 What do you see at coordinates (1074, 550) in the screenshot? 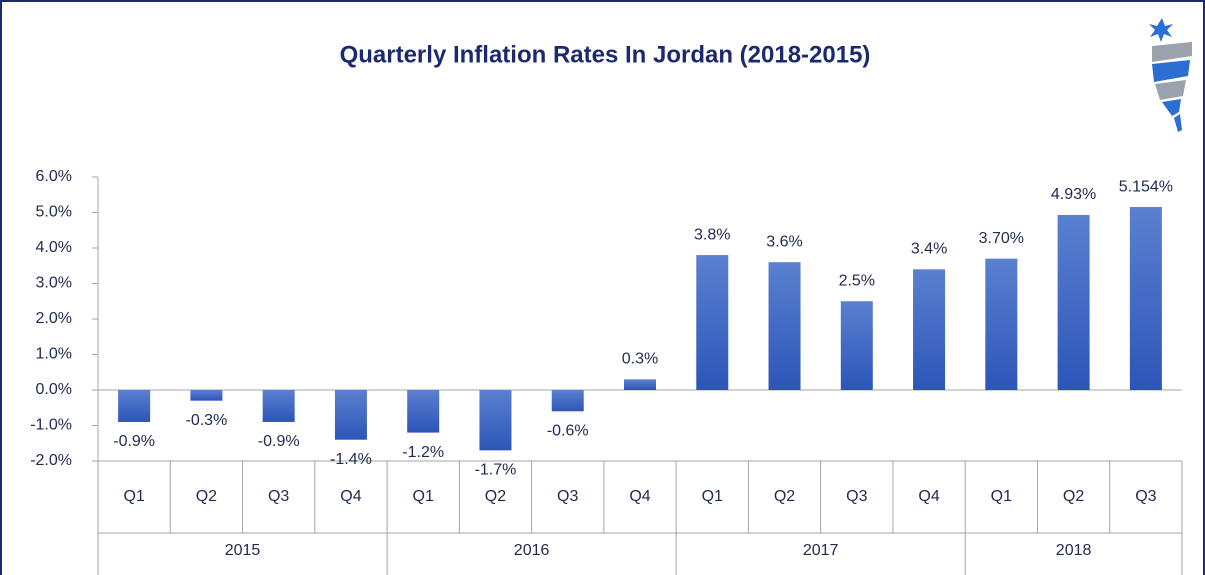
I see `group-label: 2018` at bounding box center [1074, 550].